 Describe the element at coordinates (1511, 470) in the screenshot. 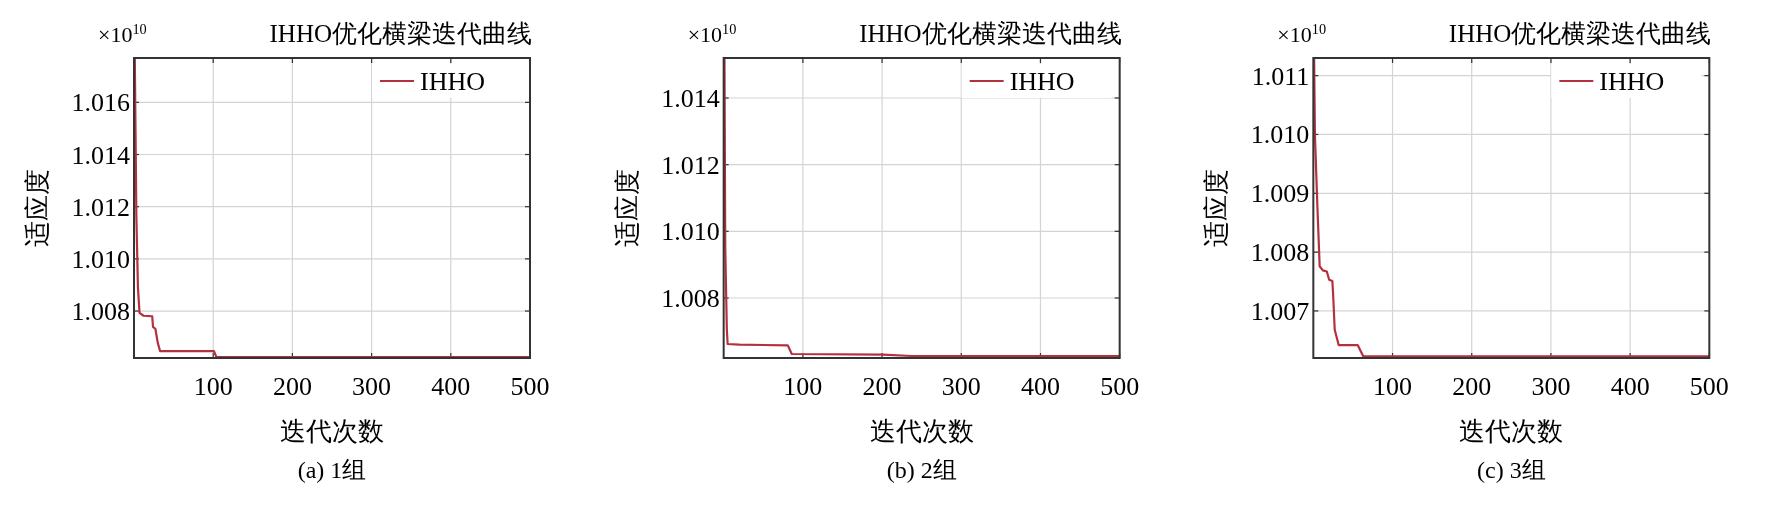

I see `text: (c) 3组` at that location.